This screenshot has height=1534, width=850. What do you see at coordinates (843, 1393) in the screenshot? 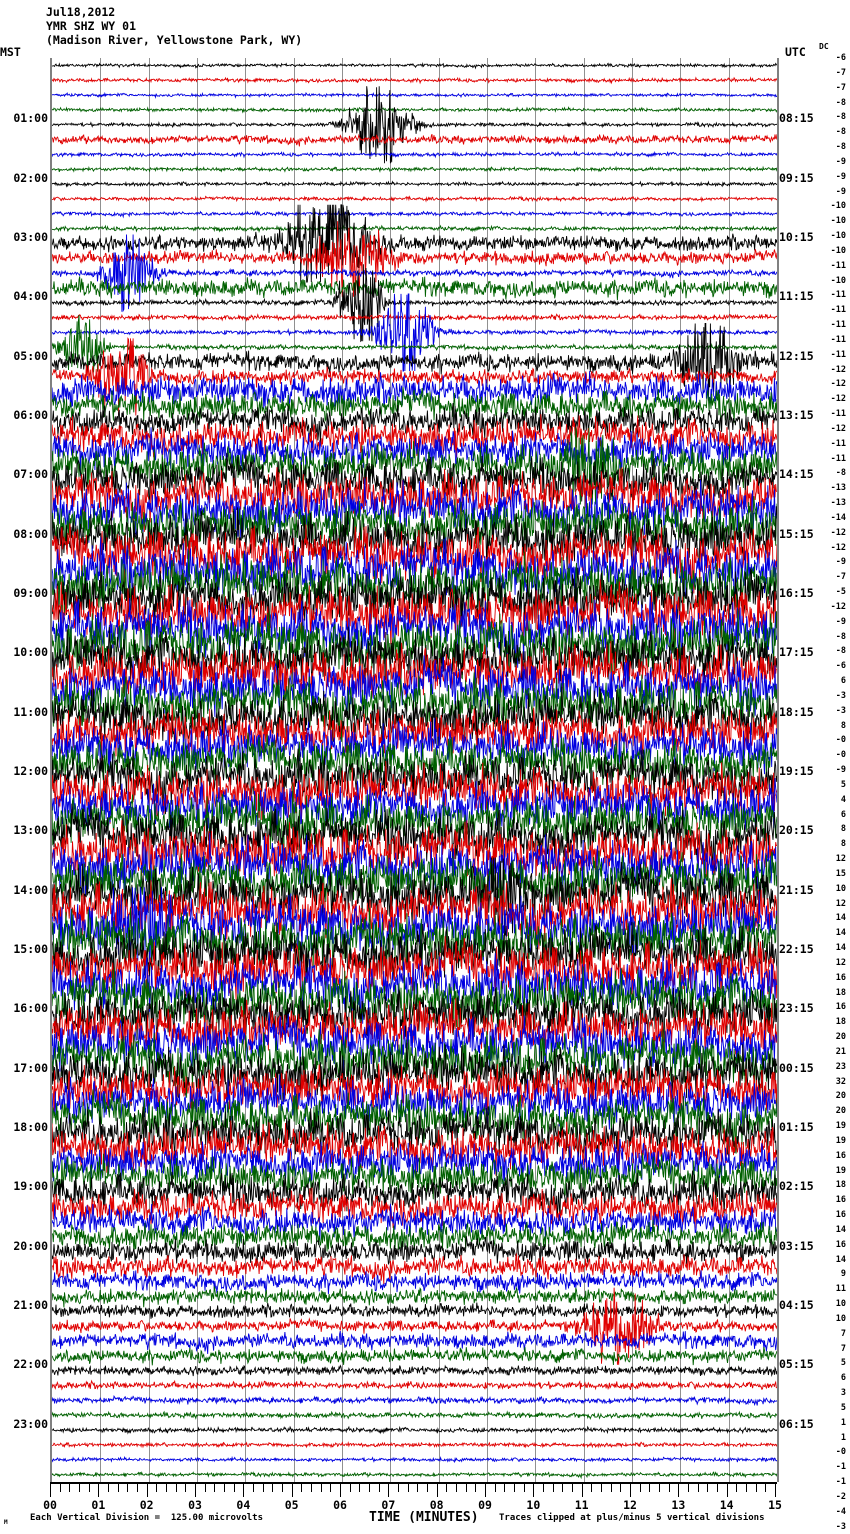
I see `dc-offset-label: 3` at bounding box center [843, 1393].